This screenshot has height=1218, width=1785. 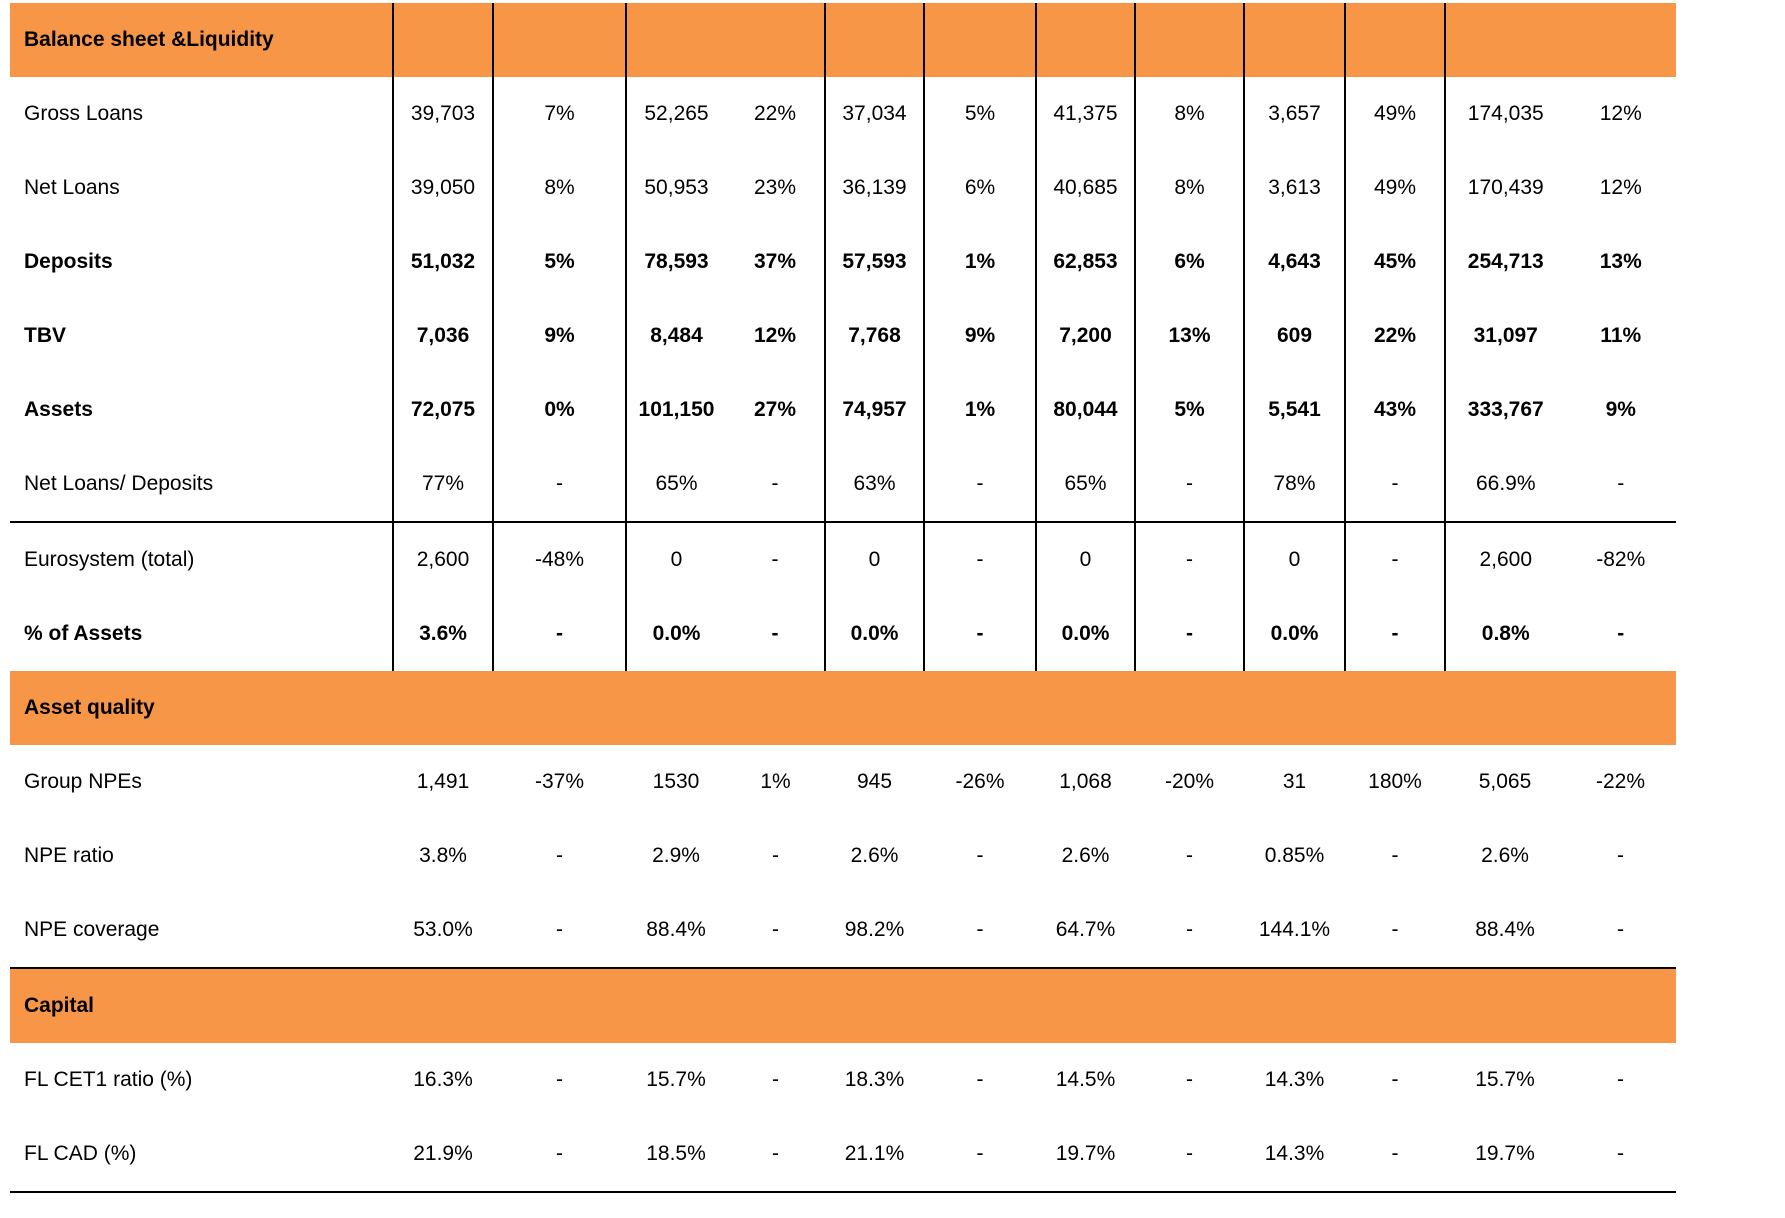 What do you see at coordinates (1560, 930) in the screenshot?
I see `value-cell-group: 88.4% -` at bounding box center [1560, 930].